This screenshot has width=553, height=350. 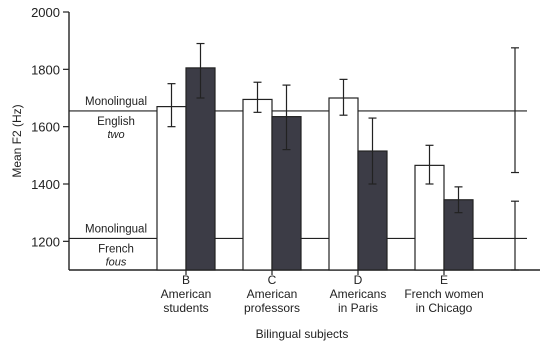 I want to click on y-axis-title: Mean F2 (Hz), so click(x=17, y=140).